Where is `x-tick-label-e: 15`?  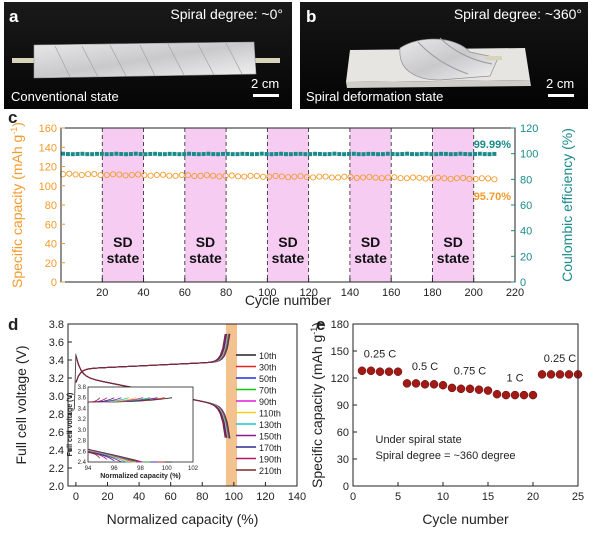
x-tick-label-e: 15 is located at coordinates (488, 497).